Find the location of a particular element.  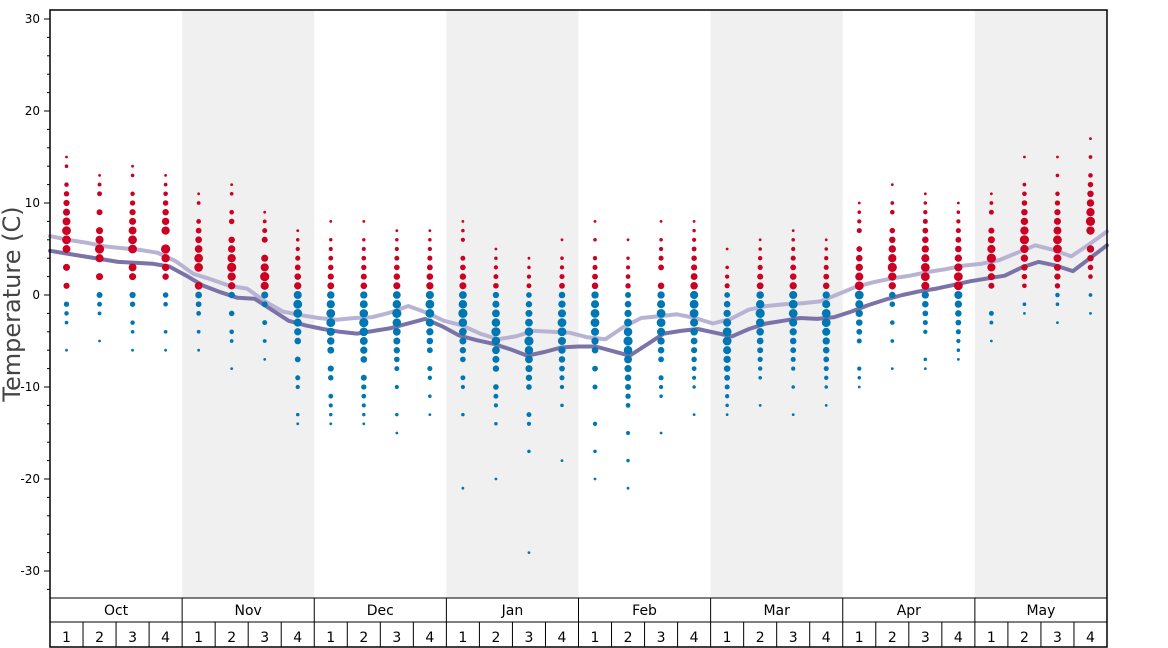

y-tick-label: 20 is located at coordinates (32, 111).